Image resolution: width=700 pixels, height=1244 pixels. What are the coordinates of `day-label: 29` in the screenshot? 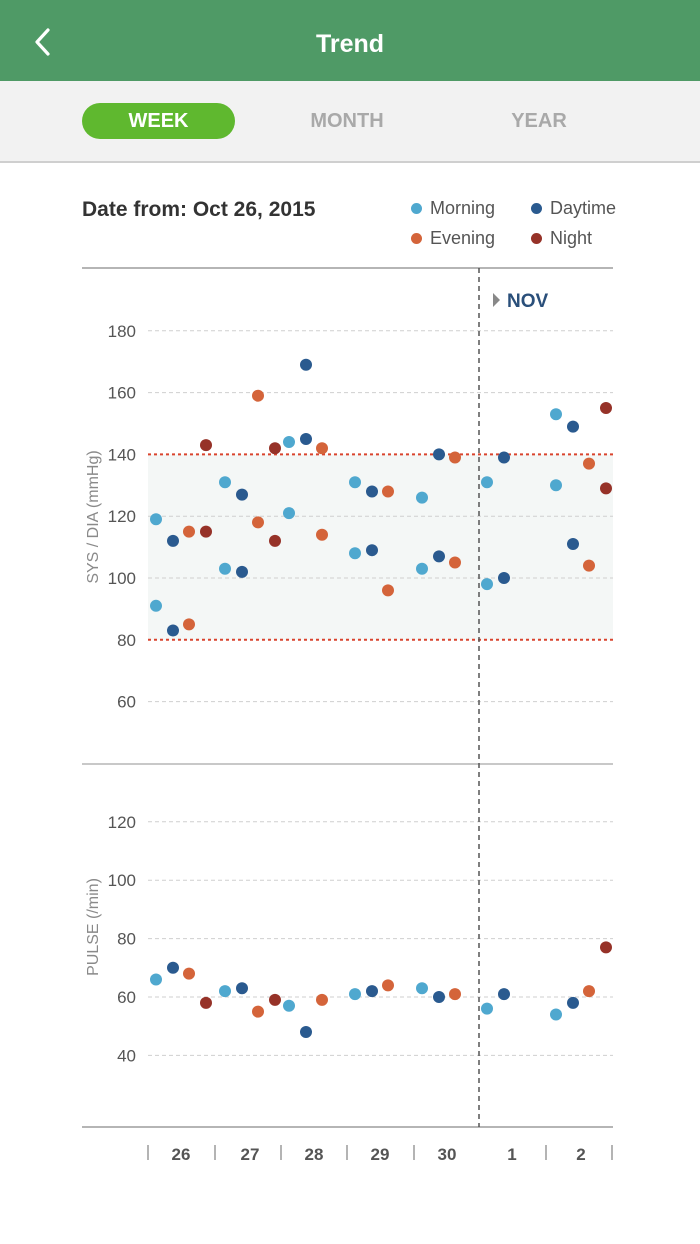 It's located at (380, 1154).